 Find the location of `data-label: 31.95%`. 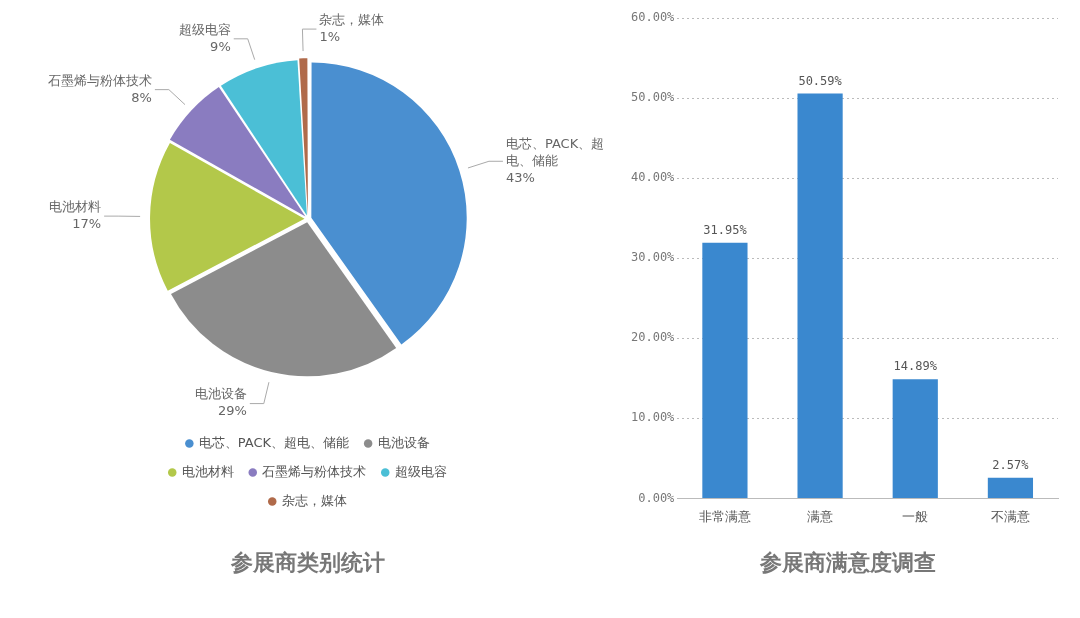

data-label: 31.95% is located at coordinates (725, 229).